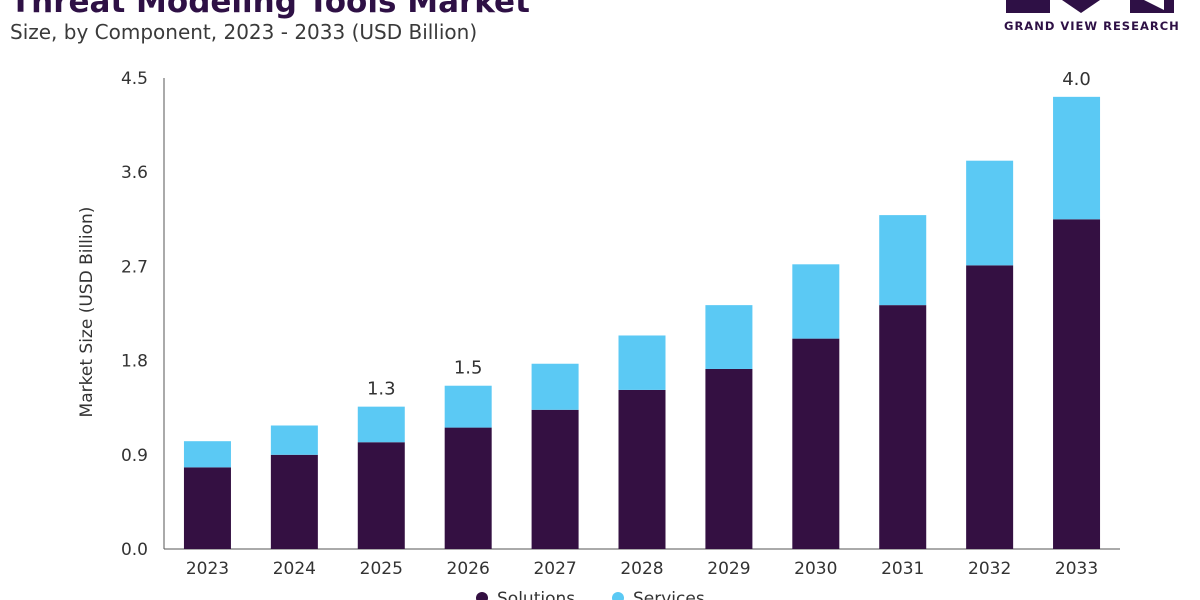  I want to click on x-tick-label: 2031, so click(902, 569).